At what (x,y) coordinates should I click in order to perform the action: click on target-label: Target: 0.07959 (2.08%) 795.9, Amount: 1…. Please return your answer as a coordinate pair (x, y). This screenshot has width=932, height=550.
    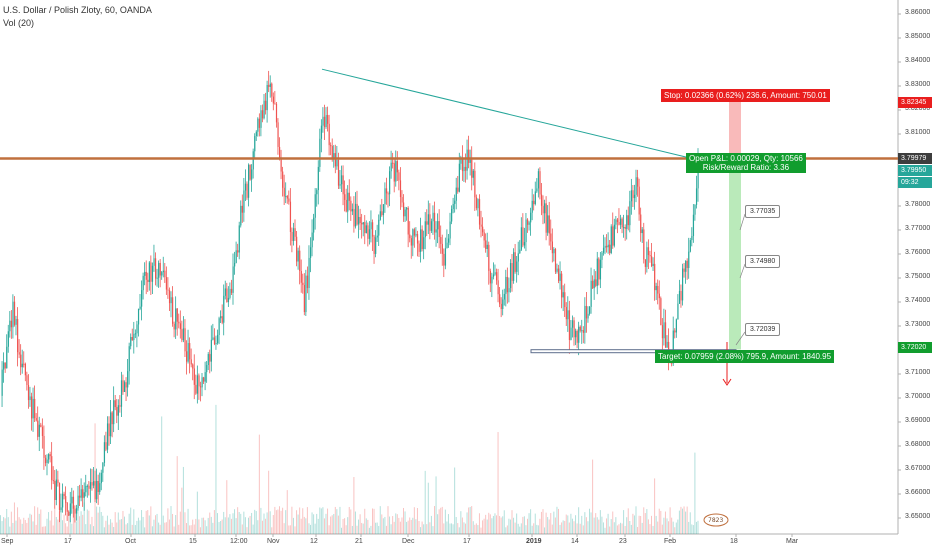
    Looking at the image, I should click on (745, 356).